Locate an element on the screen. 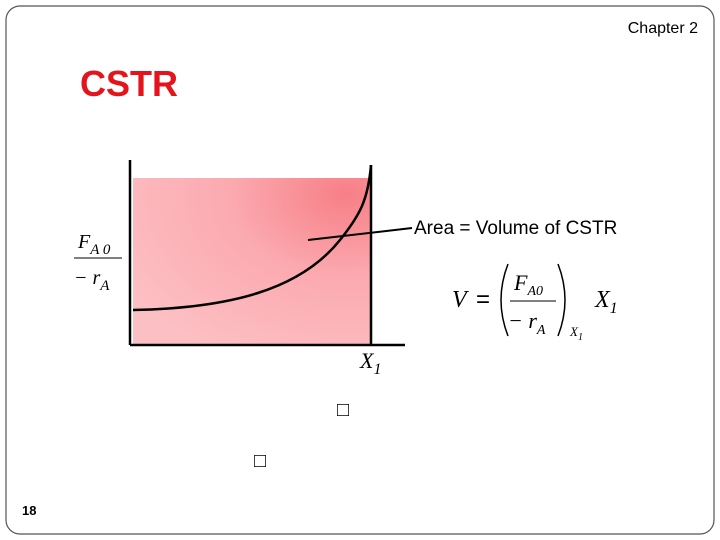  eq-evaluated-at: X1 is located at coordinates (576, 333).